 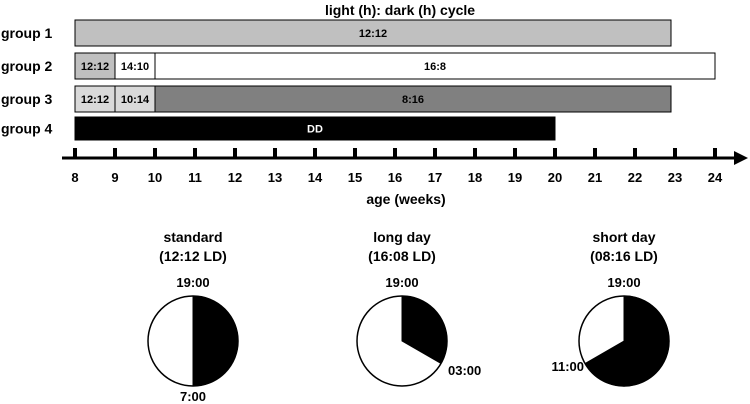 What do you see at coordinates (555, 177) in the screenshot?
I see `axis-tick-label: 20` at bounding box center [555, 177].